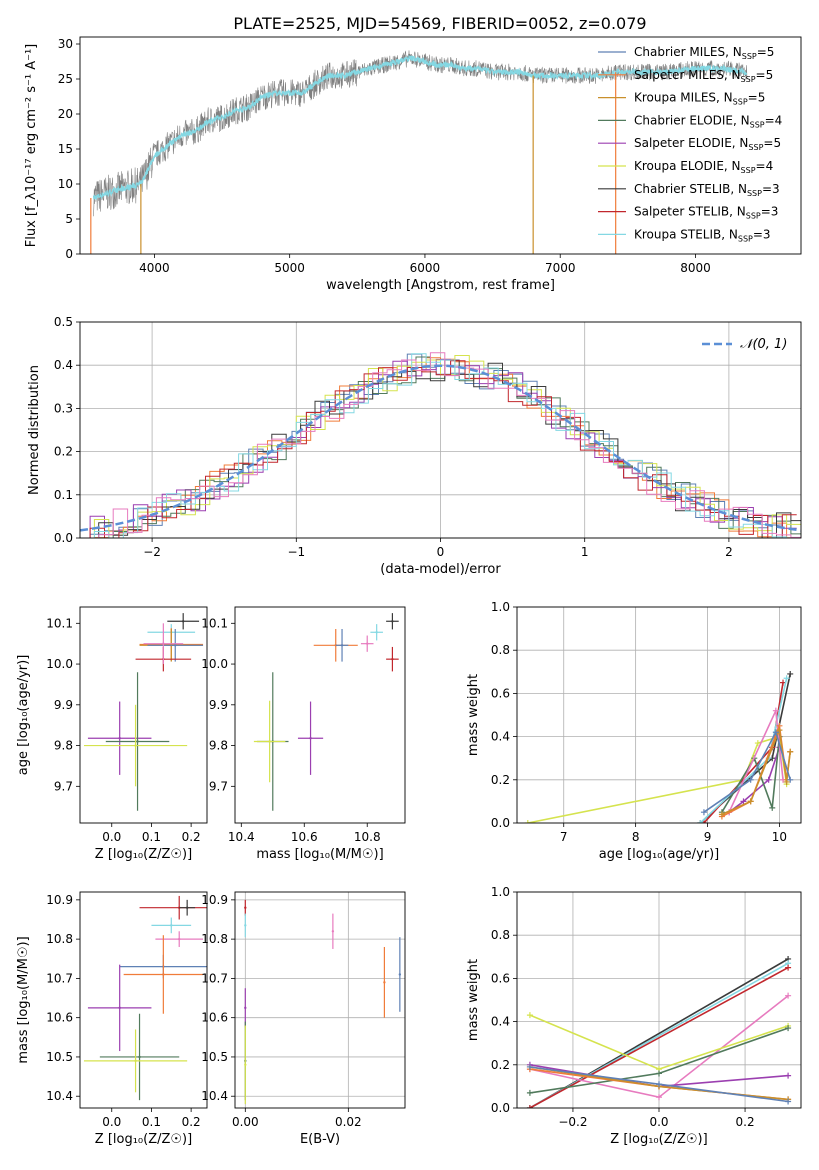 Image resolution: width=819 pixels, height=1170 pixels. Describe the element at coordinates (659, 746) in the screenshot. I see `plot-area-mass-weight-vs-age` at that location.